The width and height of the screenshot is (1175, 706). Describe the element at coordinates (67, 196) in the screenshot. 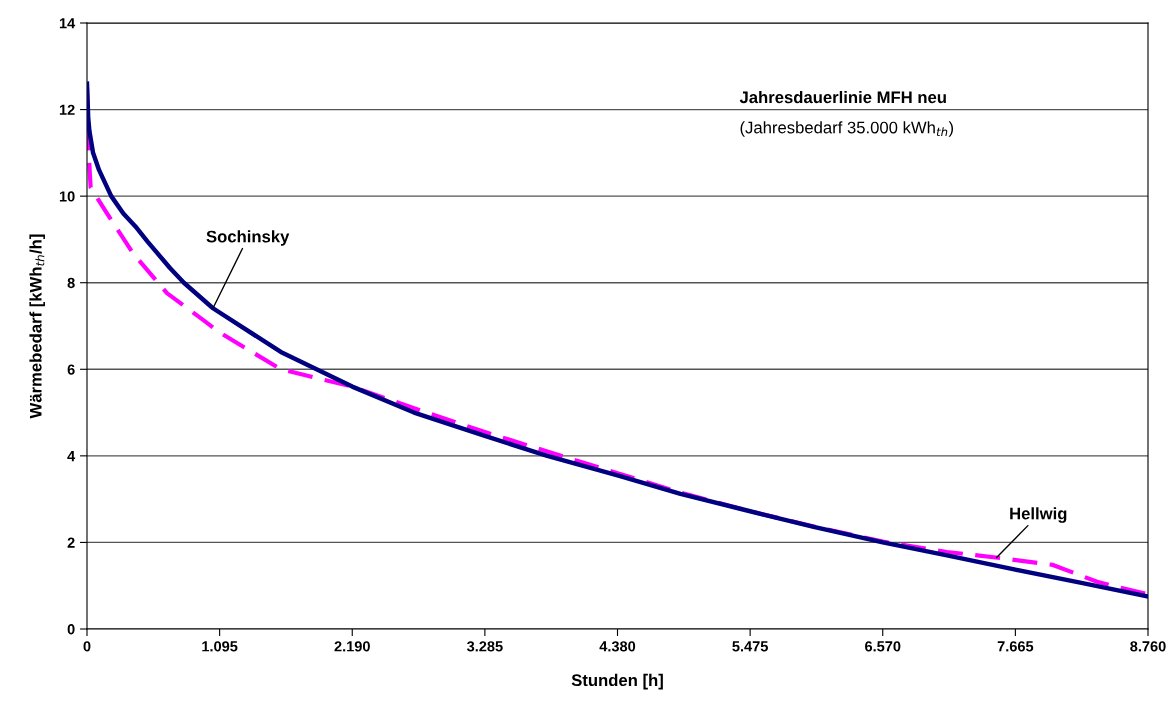

I see `y-tick-label: 10` at that location.